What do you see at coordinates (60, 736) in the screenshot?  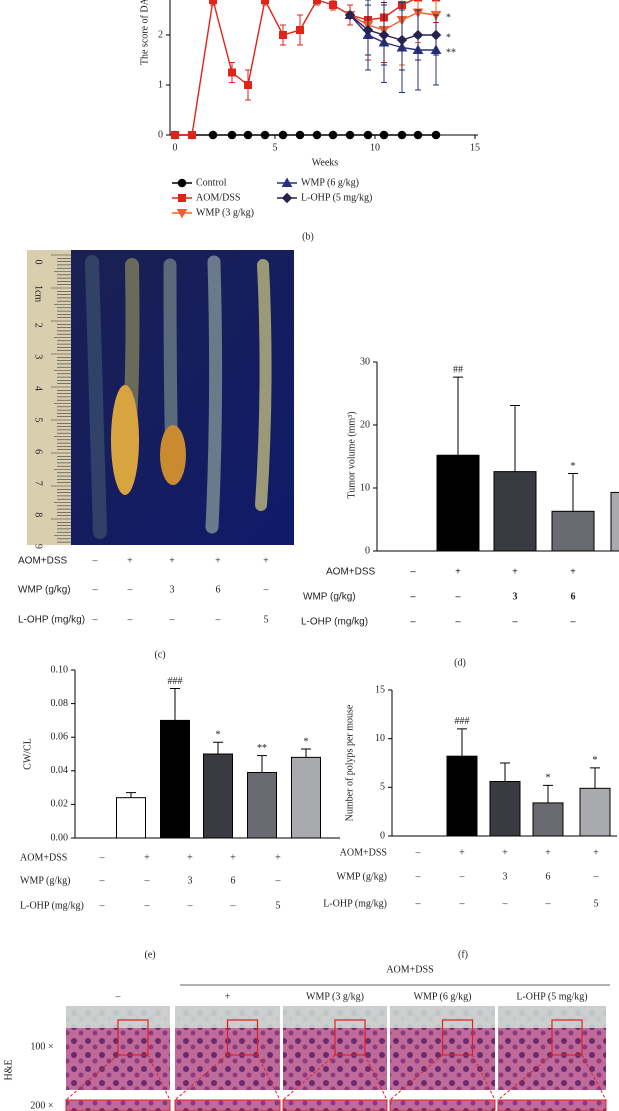 I see `y-tick-label: 0.06` at bounding box center [60, 736].